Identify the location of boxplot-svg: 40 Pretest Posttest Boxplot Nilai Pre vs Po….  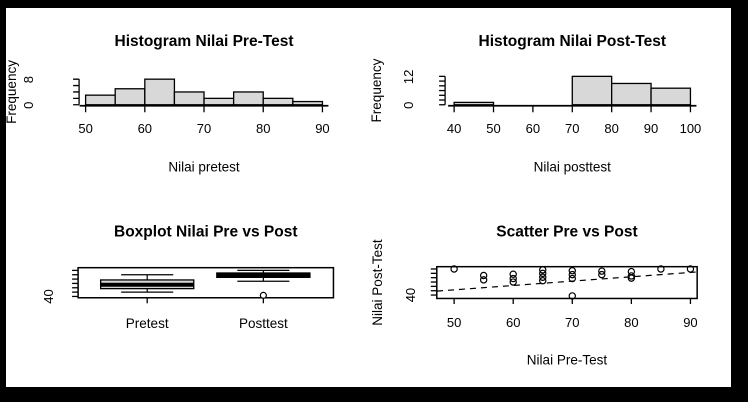
(187, 276).